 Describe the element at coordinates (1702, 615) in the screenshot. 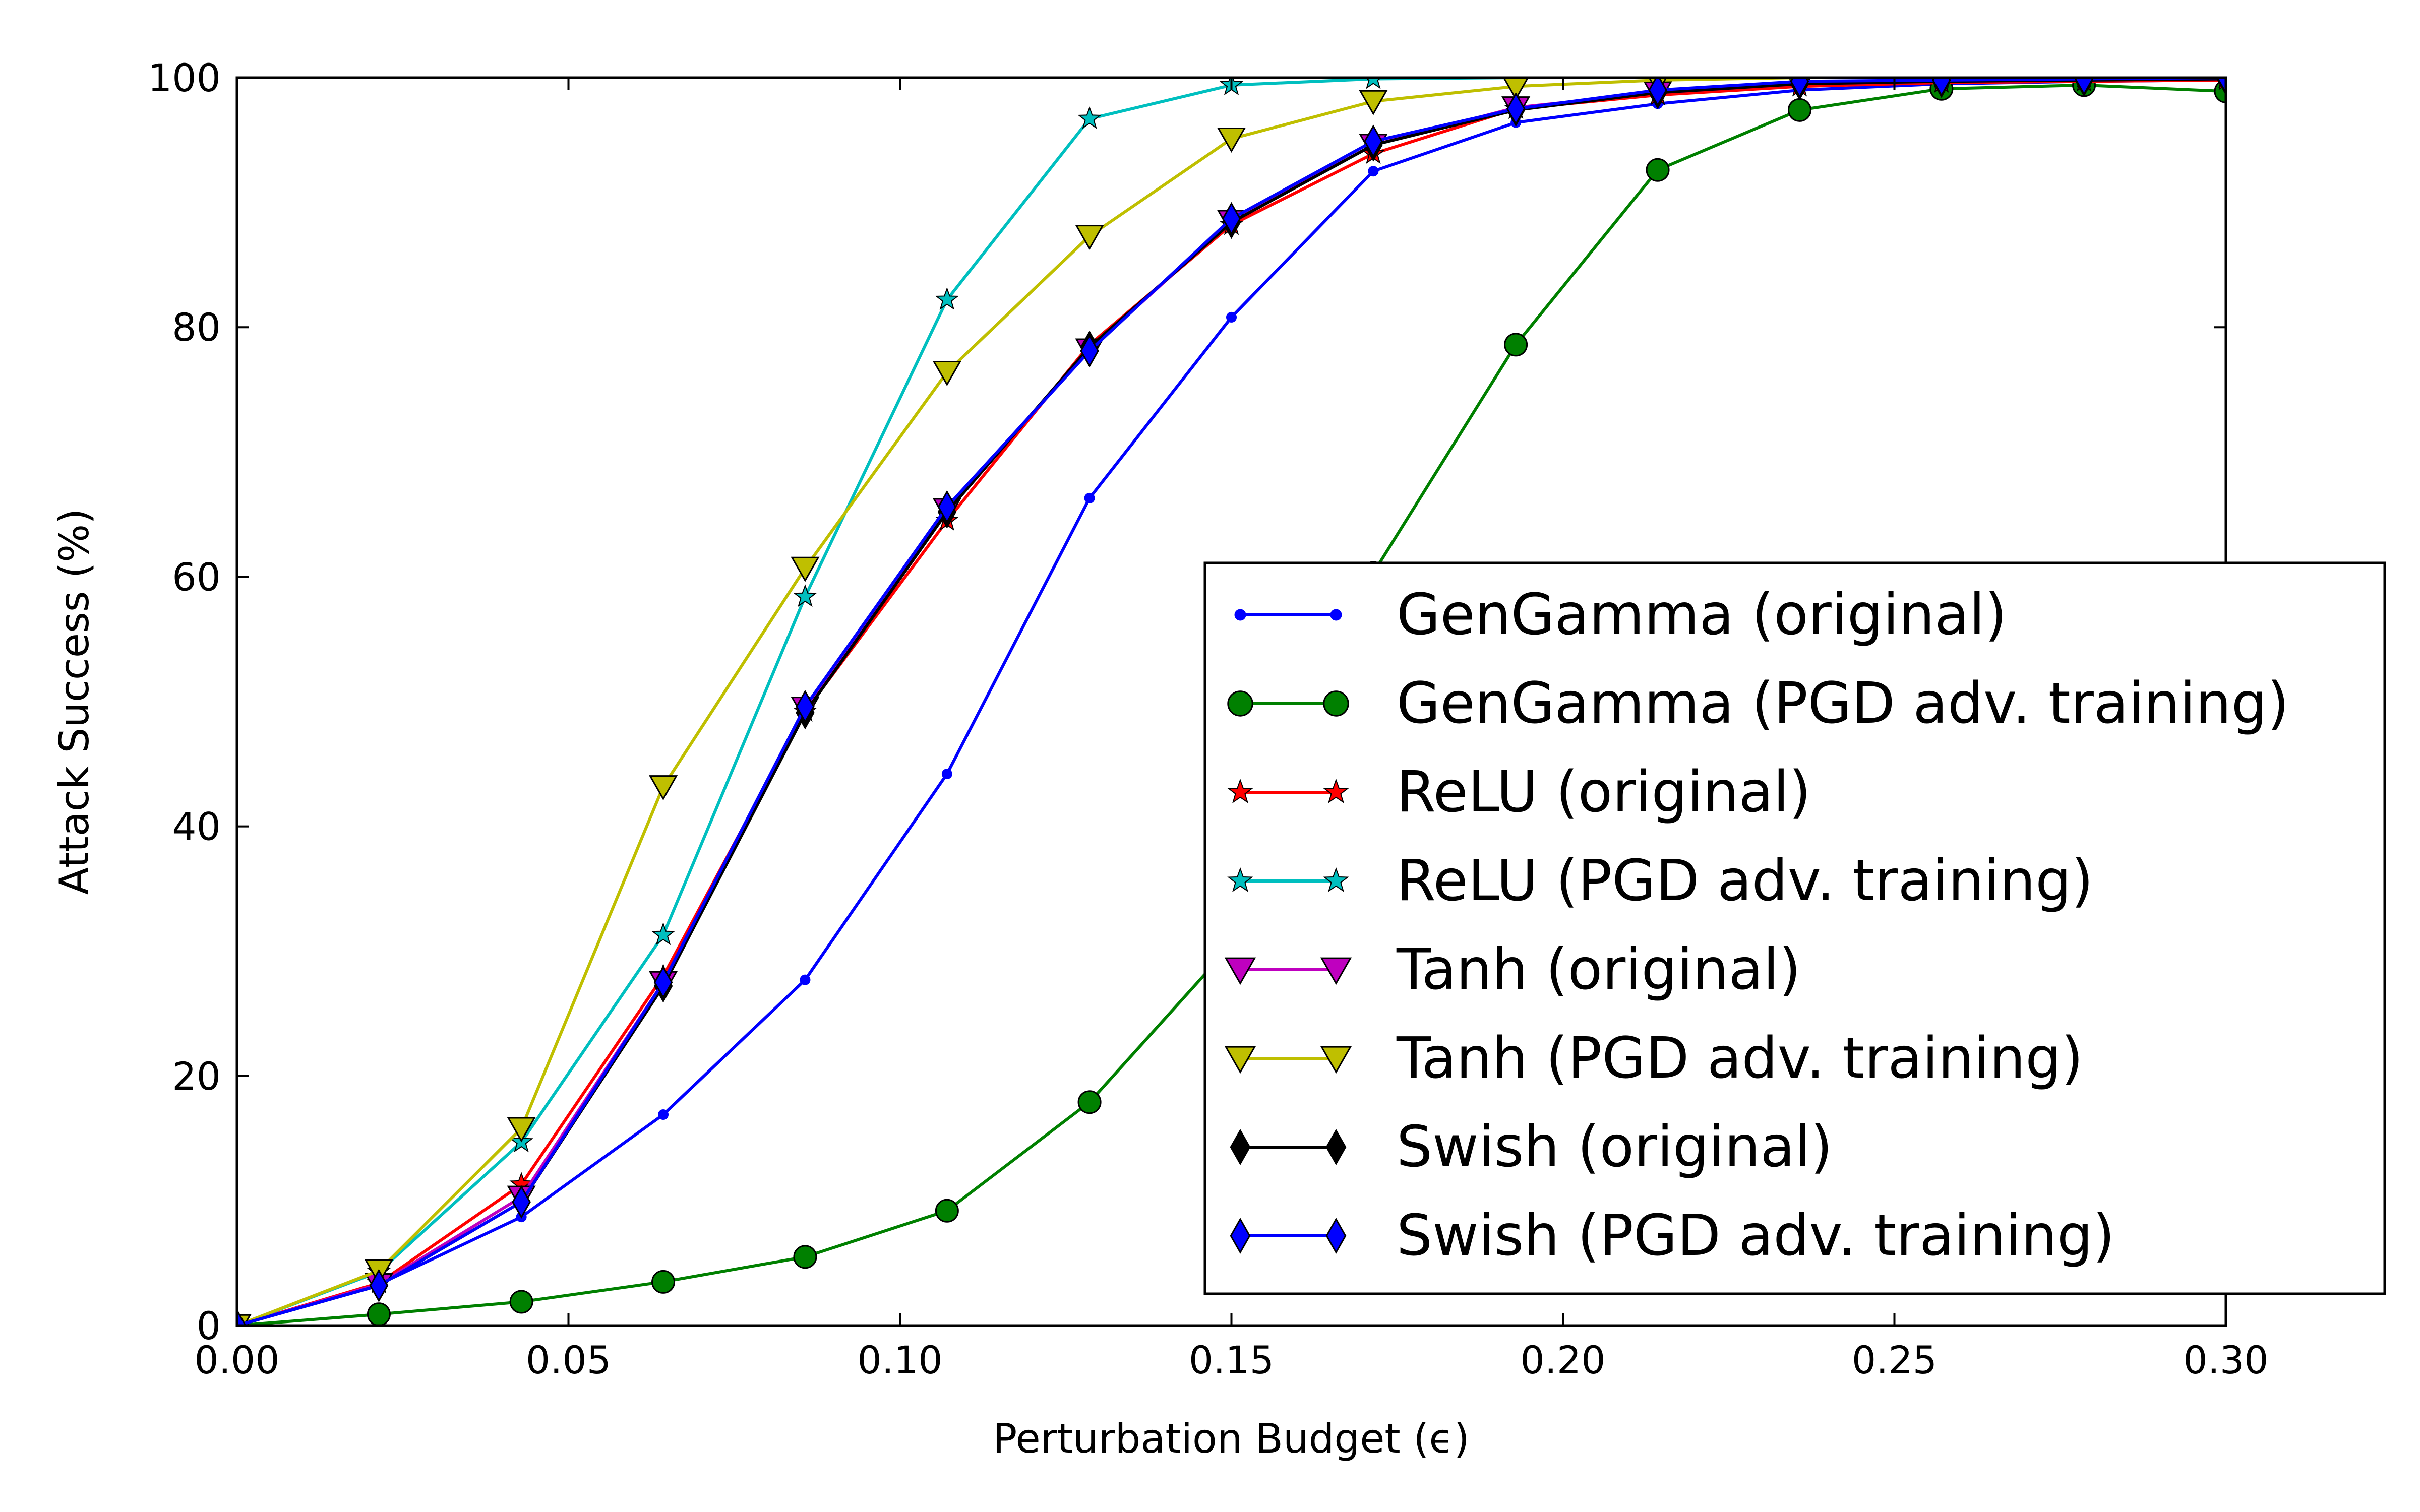

I see `legend-label: GenGamma (original)` at that location.